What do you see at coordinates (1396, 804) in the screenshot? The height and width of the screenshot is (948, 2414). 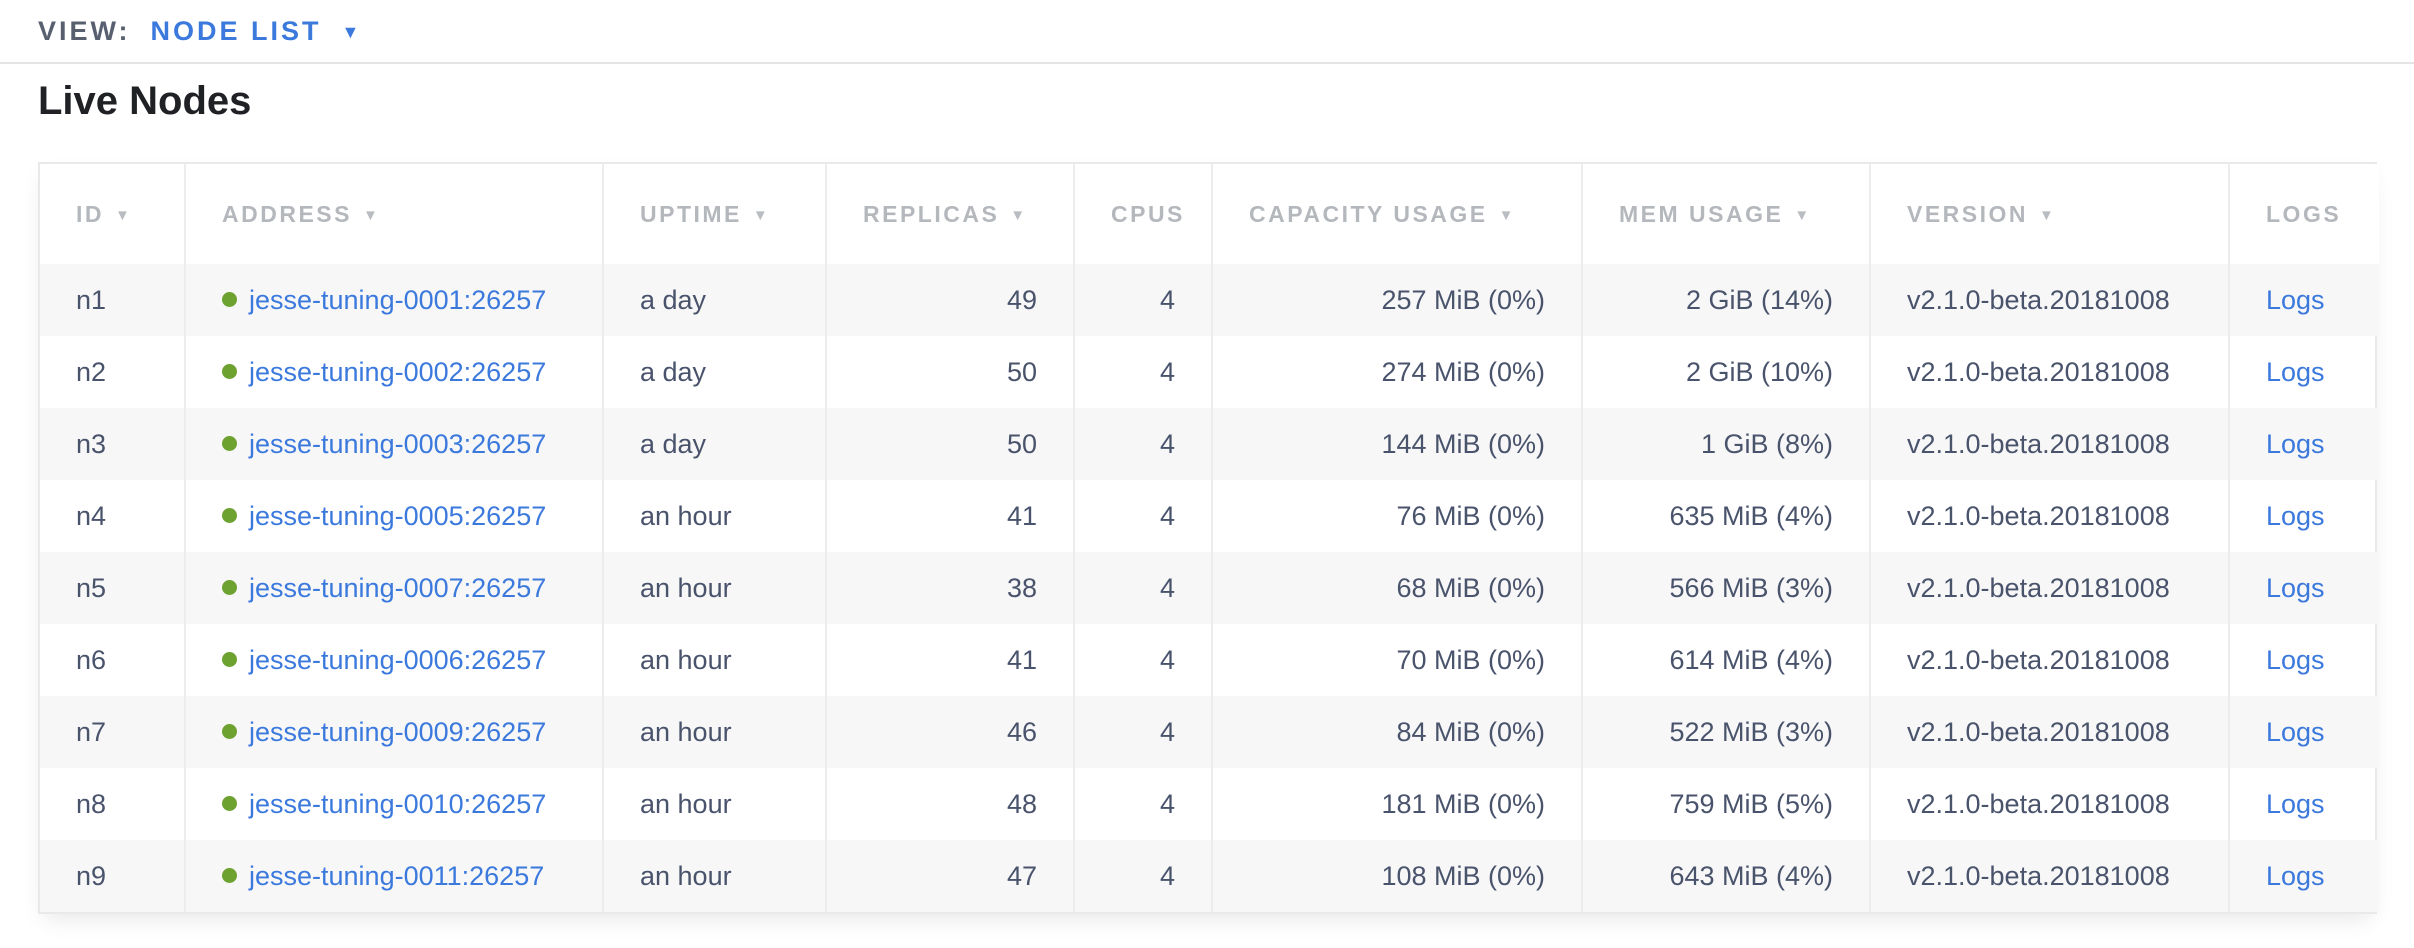 I see `node-capacity-cell: 181 MiB (0%)` at bounding box center [1396, 804].